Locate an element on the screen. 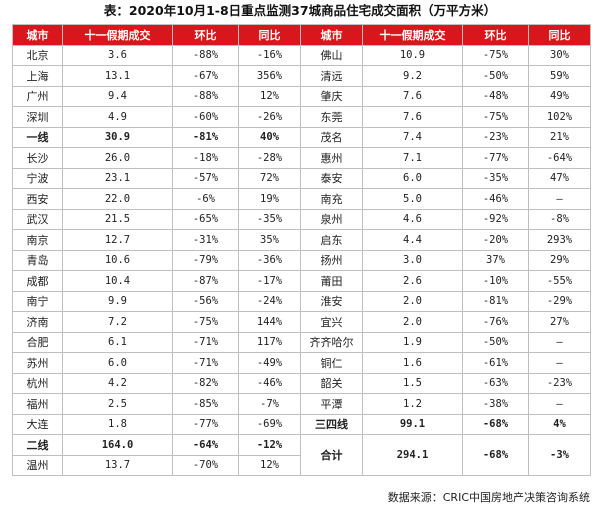  holiday-area-cell: 2.0 is located at coordinates (412, 322).